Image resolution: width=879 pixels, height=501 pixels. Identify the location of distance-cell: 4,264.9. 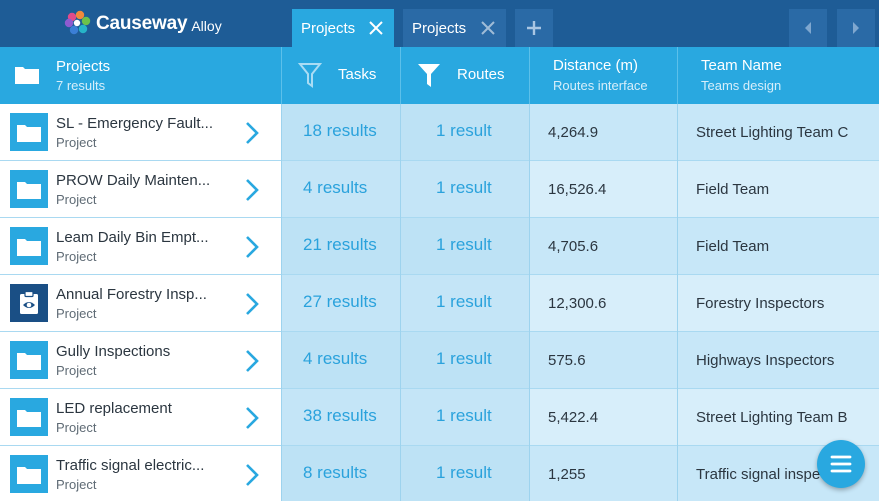
(603, 132).